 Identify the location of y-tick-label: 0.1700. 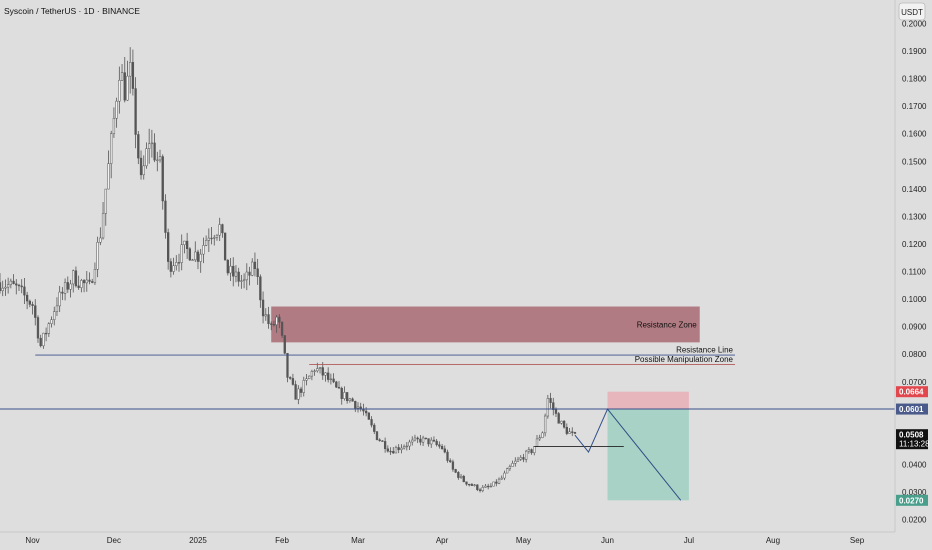
(914, 106).